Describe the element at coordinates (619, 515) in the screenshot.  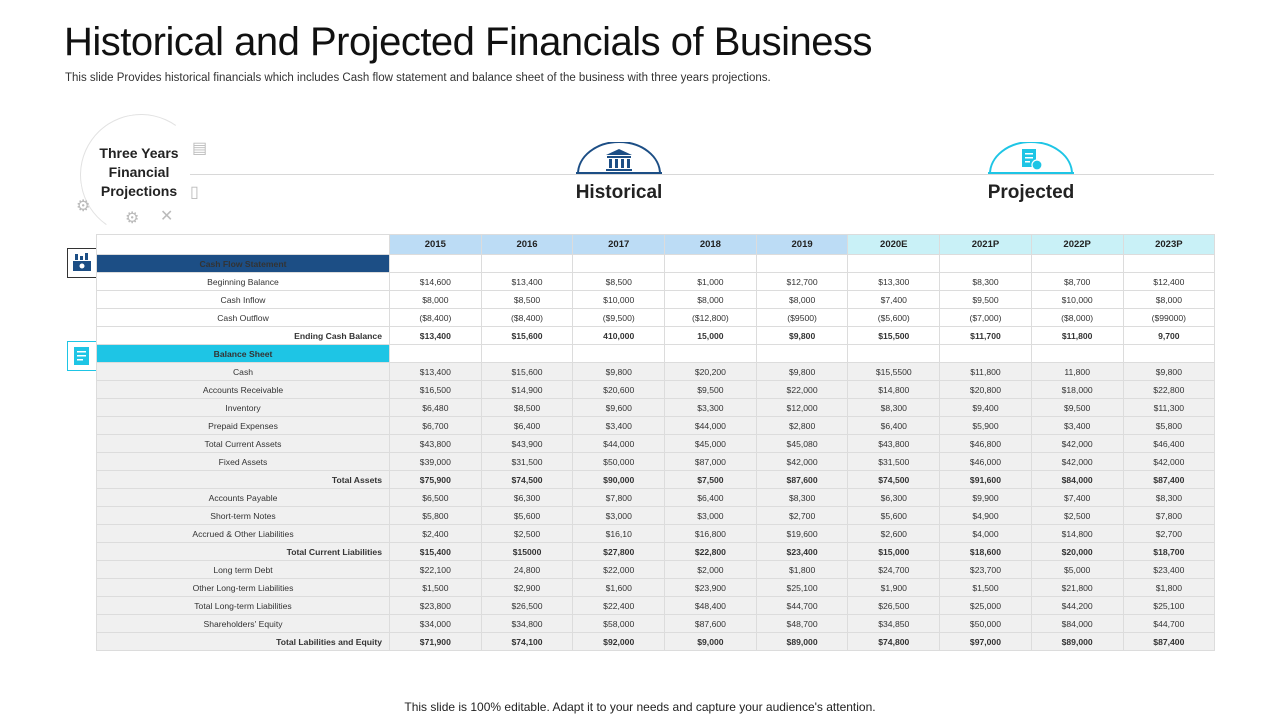
I see `value-cell: $3,000` at that location.